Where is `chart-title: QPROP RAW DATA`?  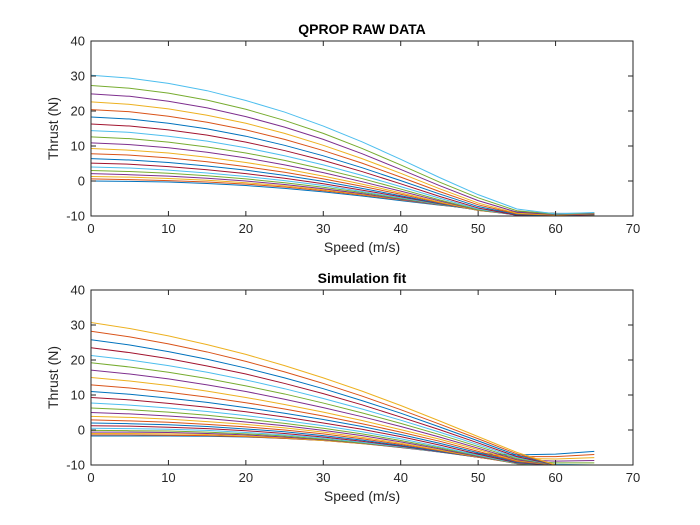
chart-title: QPROP RAW DATA is located at coordinates (362, 29).